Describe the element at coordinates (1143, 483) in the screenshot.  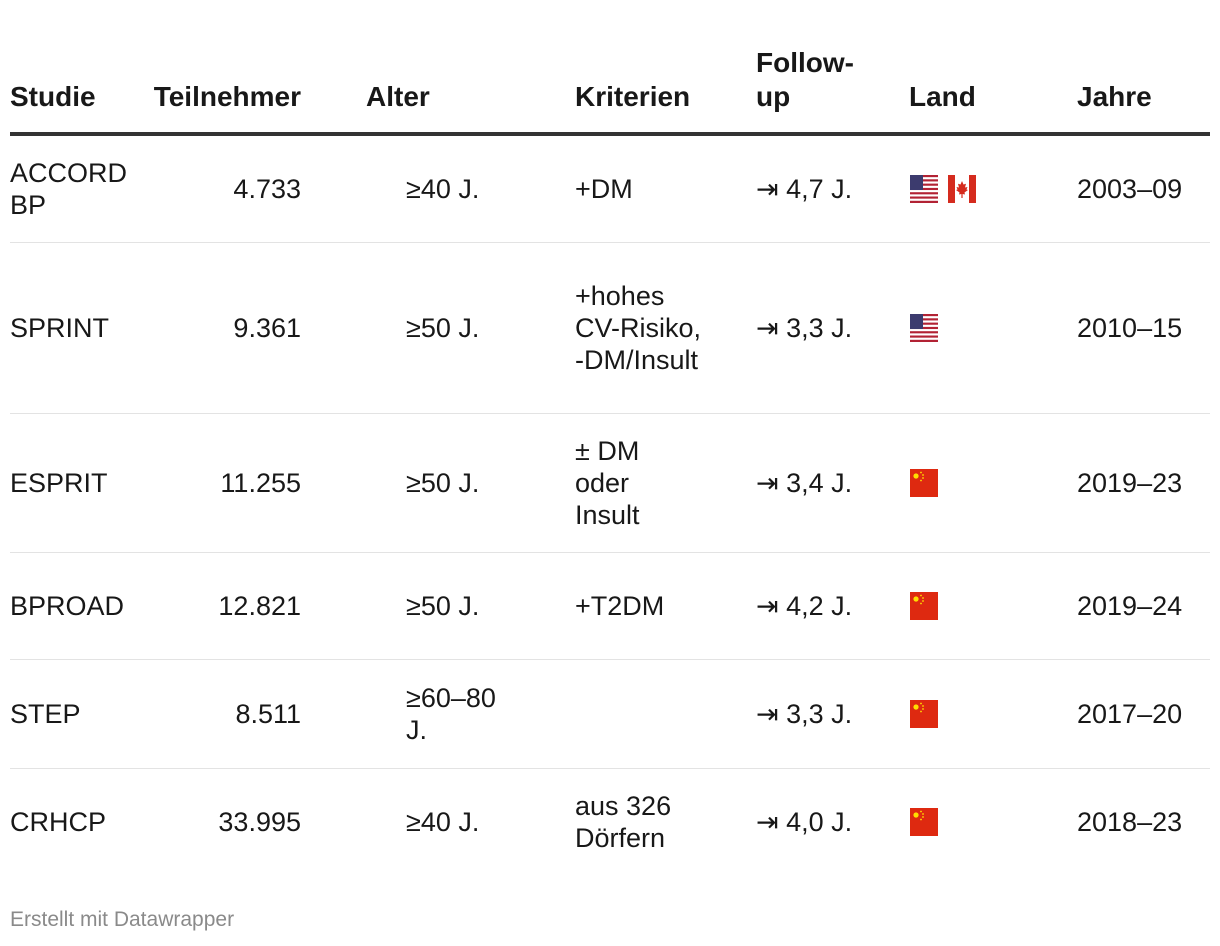
I see `cell-jahre: 2019–23` at that location.